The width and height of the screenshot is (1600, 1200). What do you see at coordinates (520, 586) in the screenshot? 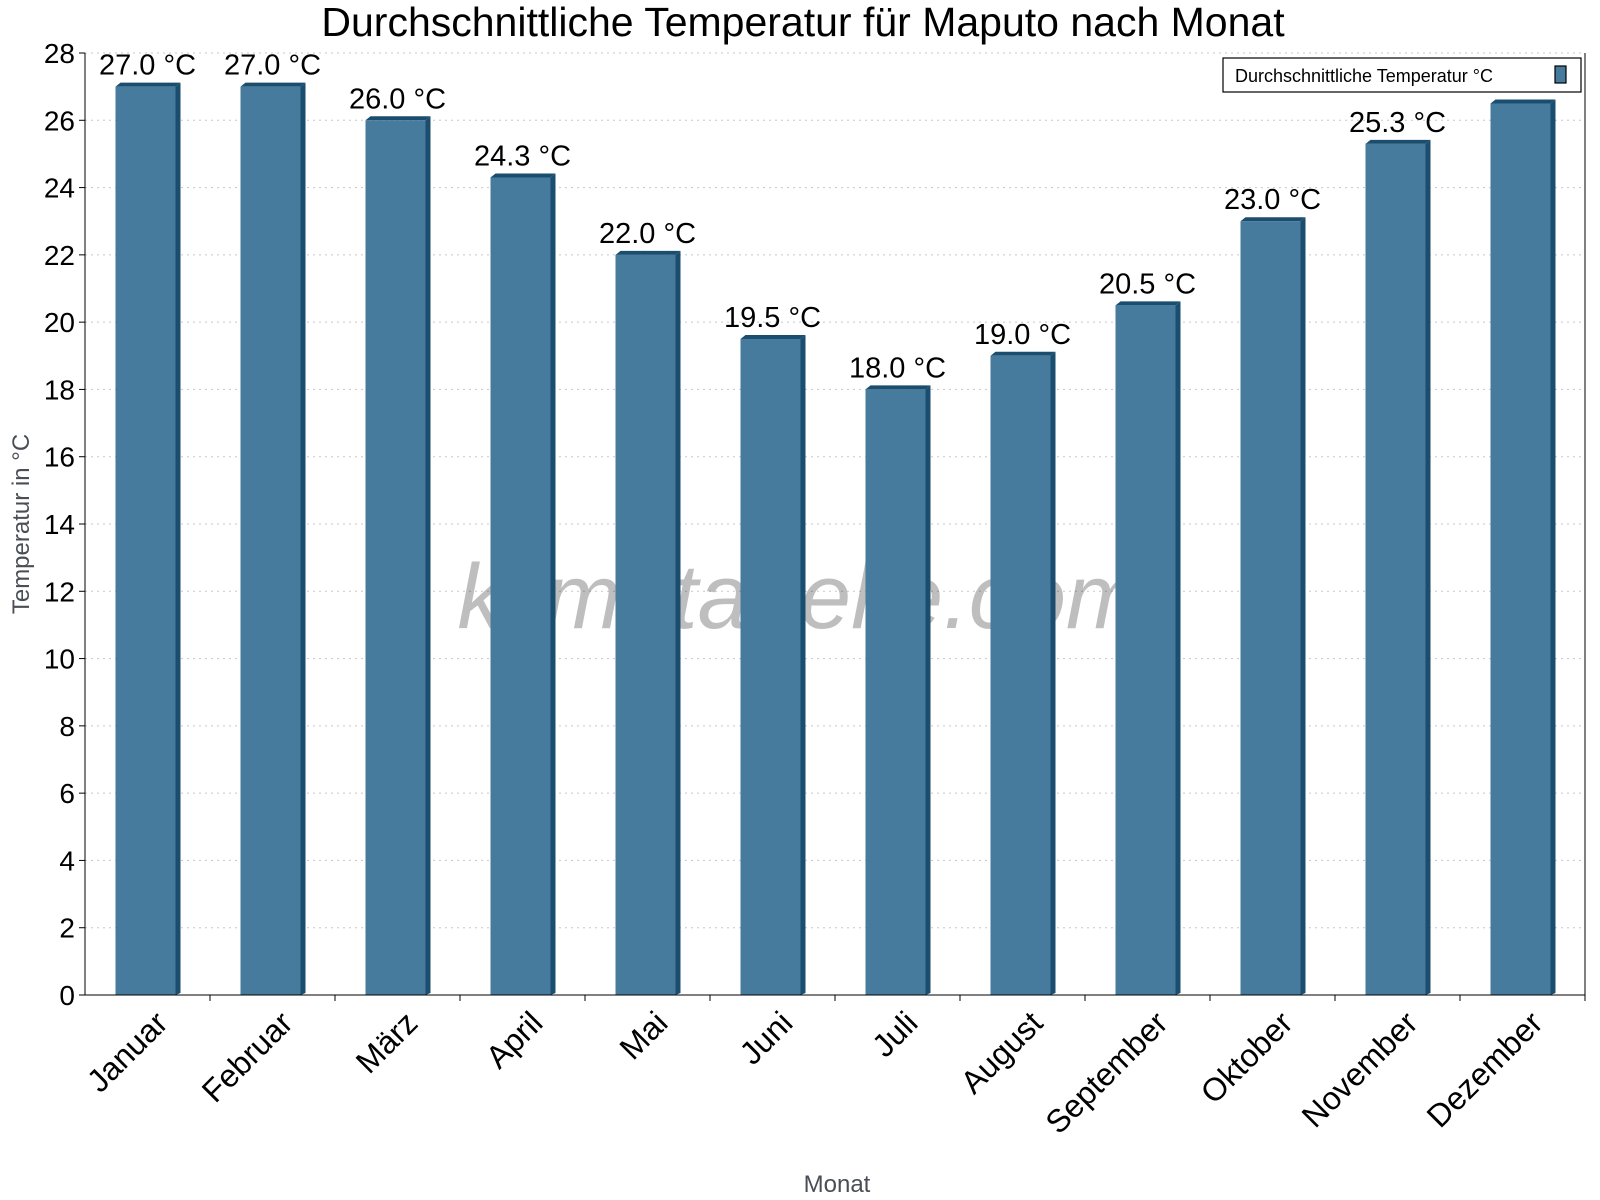
I see `bar-april` at bounding box center [520, 586].